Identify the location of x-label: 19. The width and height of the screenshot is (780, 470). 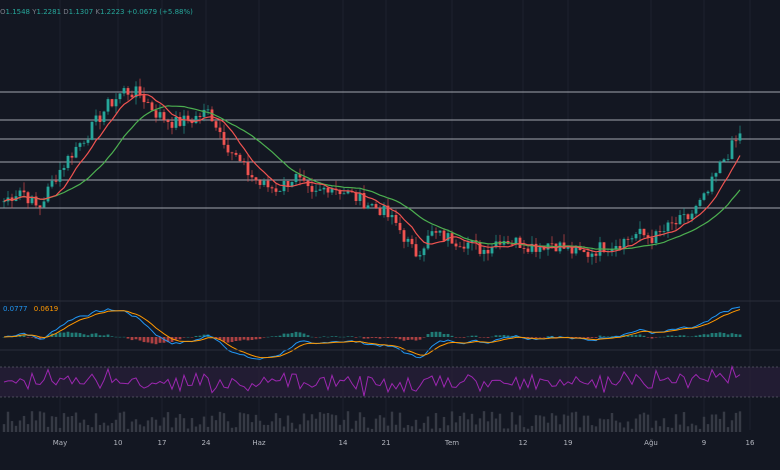
(568, 443).